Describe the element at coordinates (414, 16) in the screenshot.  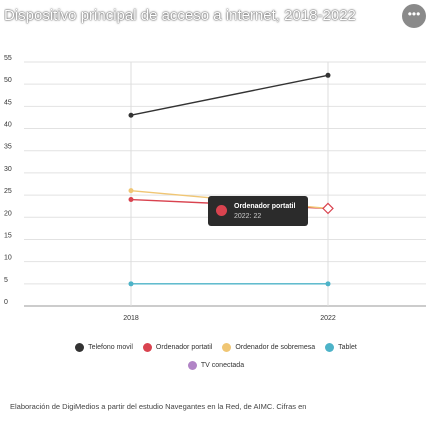
I see `ellipsis-icon: •••` at that location.